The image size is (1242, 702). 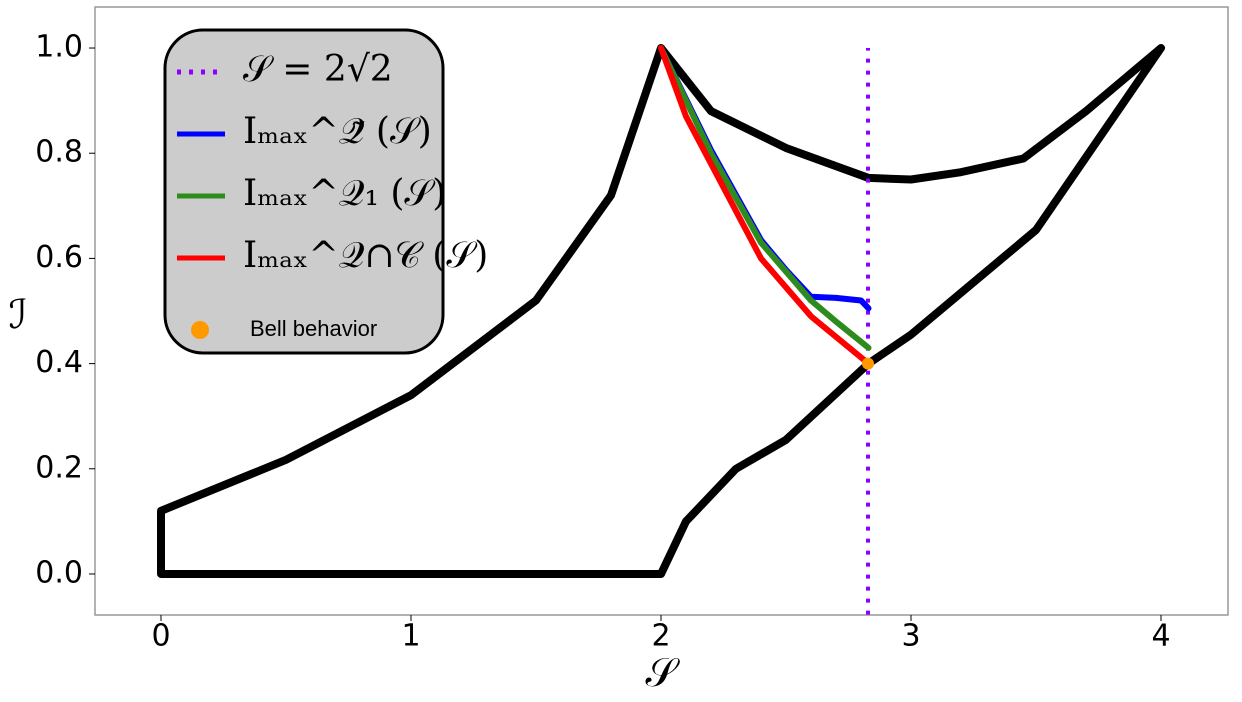 What do you see at coordinates (59, 362) in the screenshot?
I see `y-tick-label: 0.4` at bounding box center [59, 362].